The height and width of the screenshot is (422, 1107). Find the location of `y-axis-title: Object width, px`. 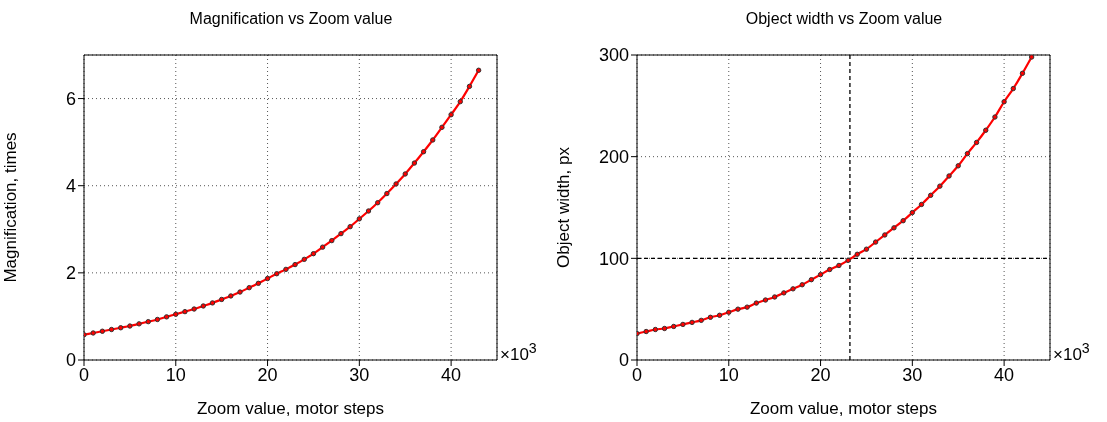

y-axis-title: Object width, px is located at coordinates (564, 207).